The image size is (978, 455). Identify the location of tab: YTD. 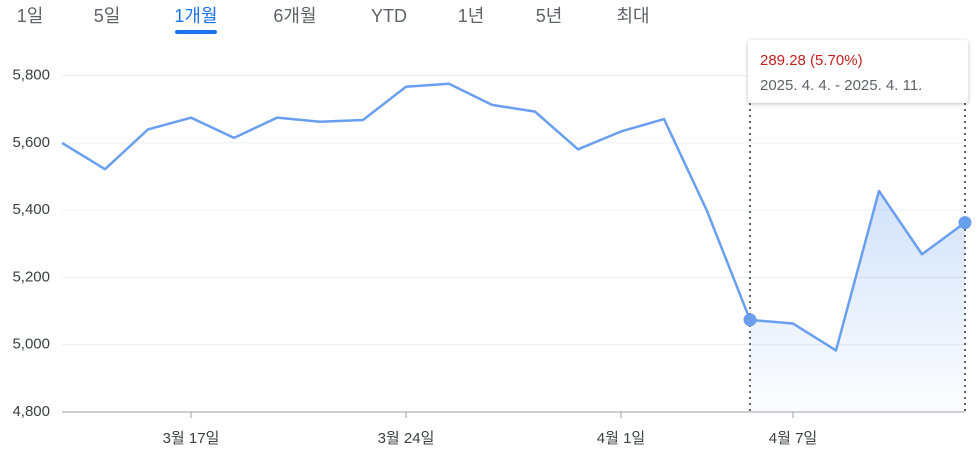
(389, 16).